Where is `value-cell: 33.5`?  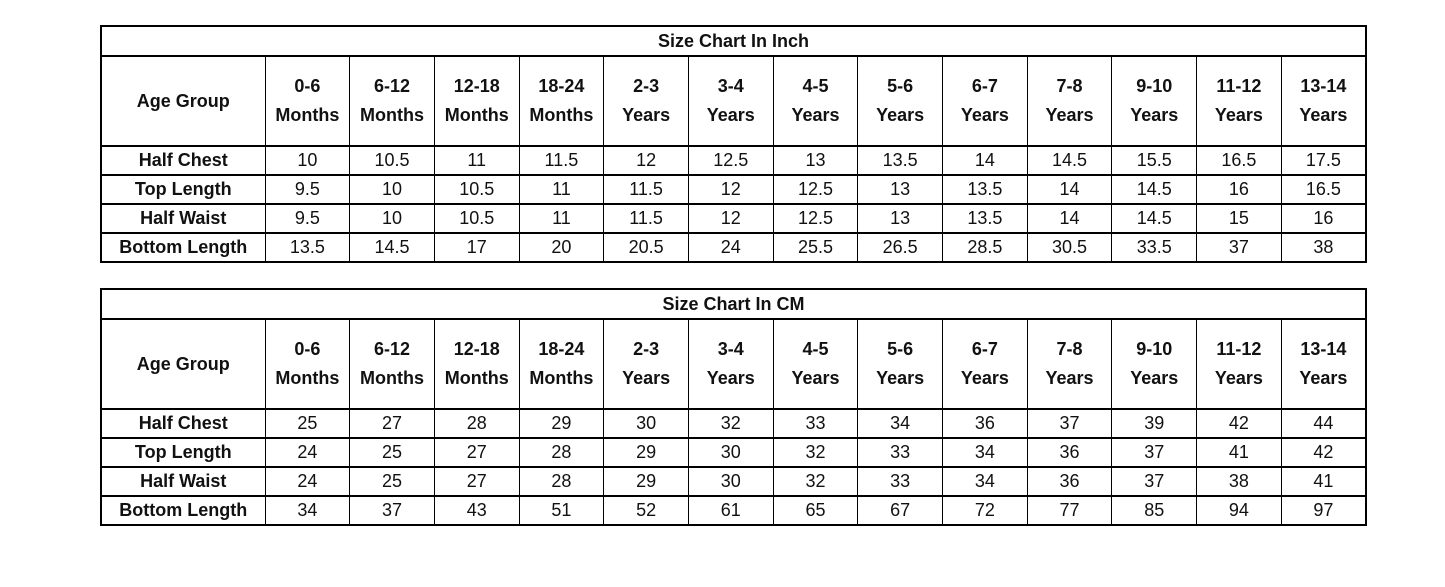 value-cell: 33.5 is located at coordinates (1154, 247).